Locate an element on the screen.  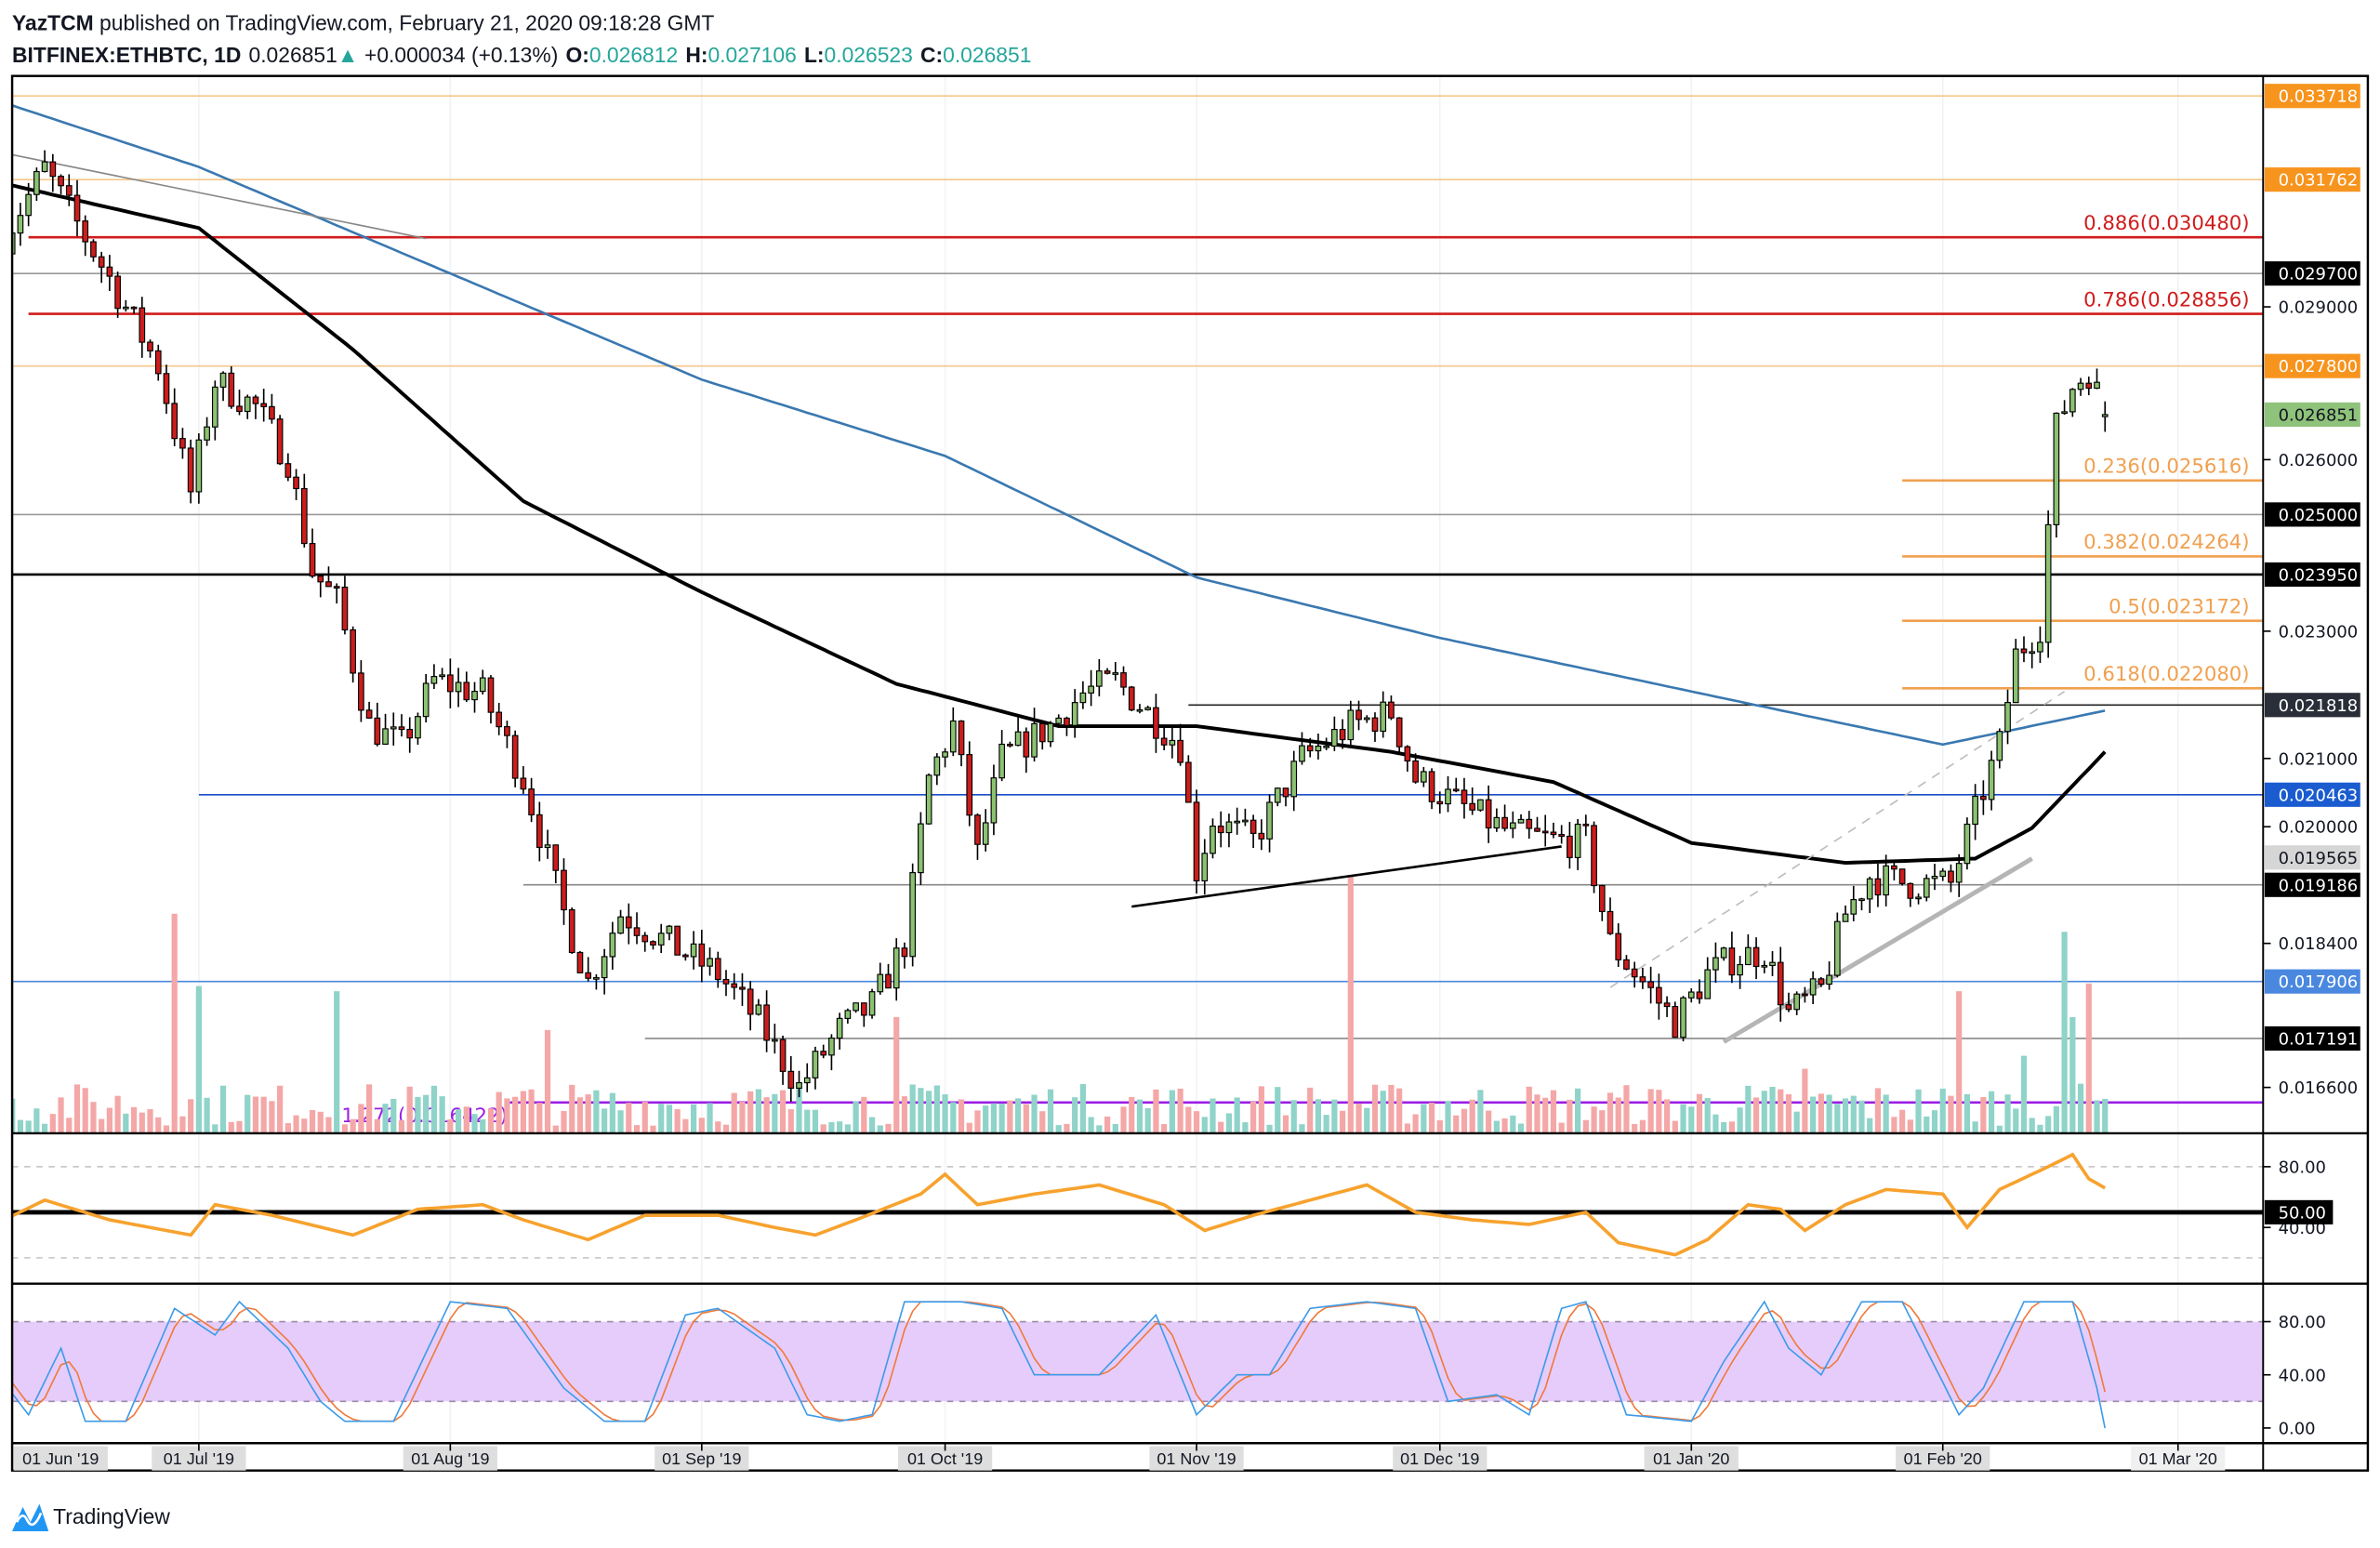
symbol: BITFINEX:ETHBTC, 1D is located at coordinates (126, 55).